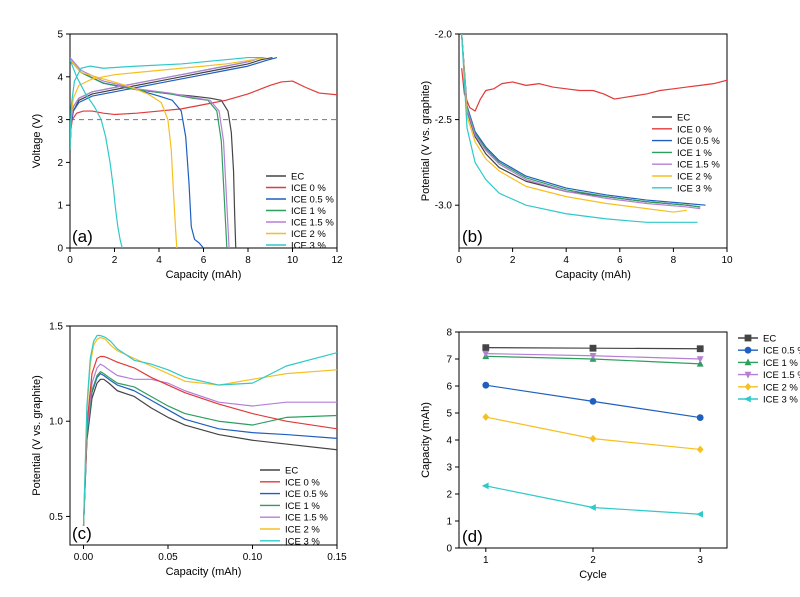 The width and height of the screenshot is (800, 597). Describe the element at coordinates (700, 560) in the screenshot. I see `x-tick-label: 3` at that location.